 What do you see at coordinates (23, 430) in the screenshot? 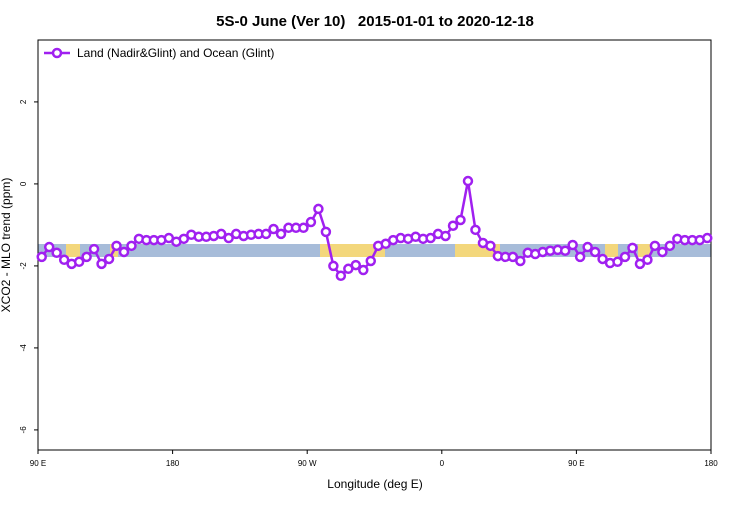
I see `y-tick-label: -6` at bounding box center [23, 430].